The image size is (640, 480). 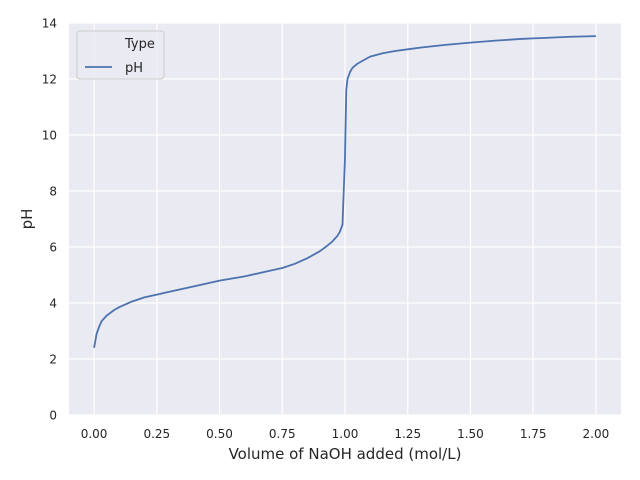 What do you see at coordinates (134, 68) in the screenshot?
I see `legend-entry-ph: pH` at bounding box center [134, 68].